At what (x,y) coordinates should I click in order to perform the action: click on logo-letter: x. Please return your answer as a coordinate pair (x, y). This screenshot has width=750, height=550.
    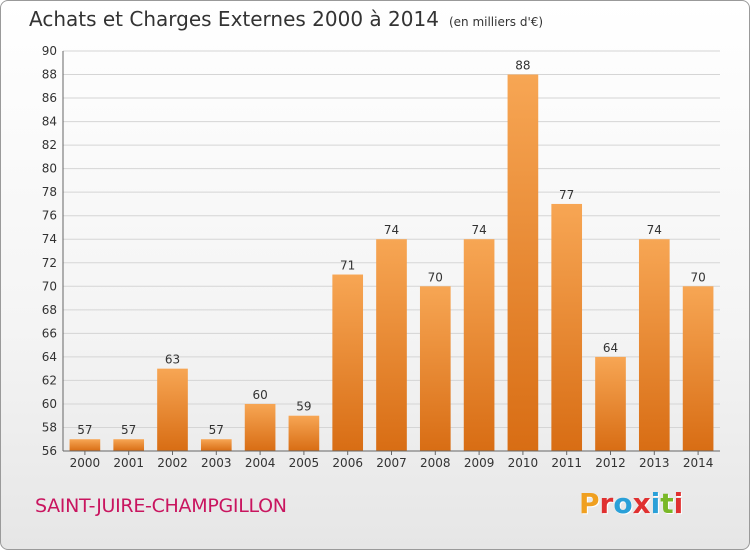
    Looking at the image, I should click on (641, 503).